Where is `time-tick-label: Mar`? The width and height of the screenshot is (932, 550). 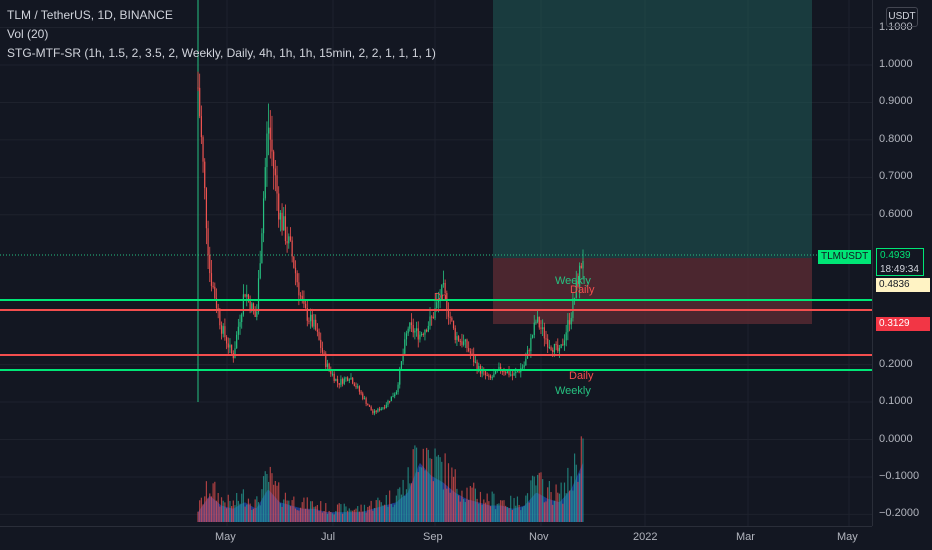
time-tick-label: Mar is located at coordinates (745, 537).